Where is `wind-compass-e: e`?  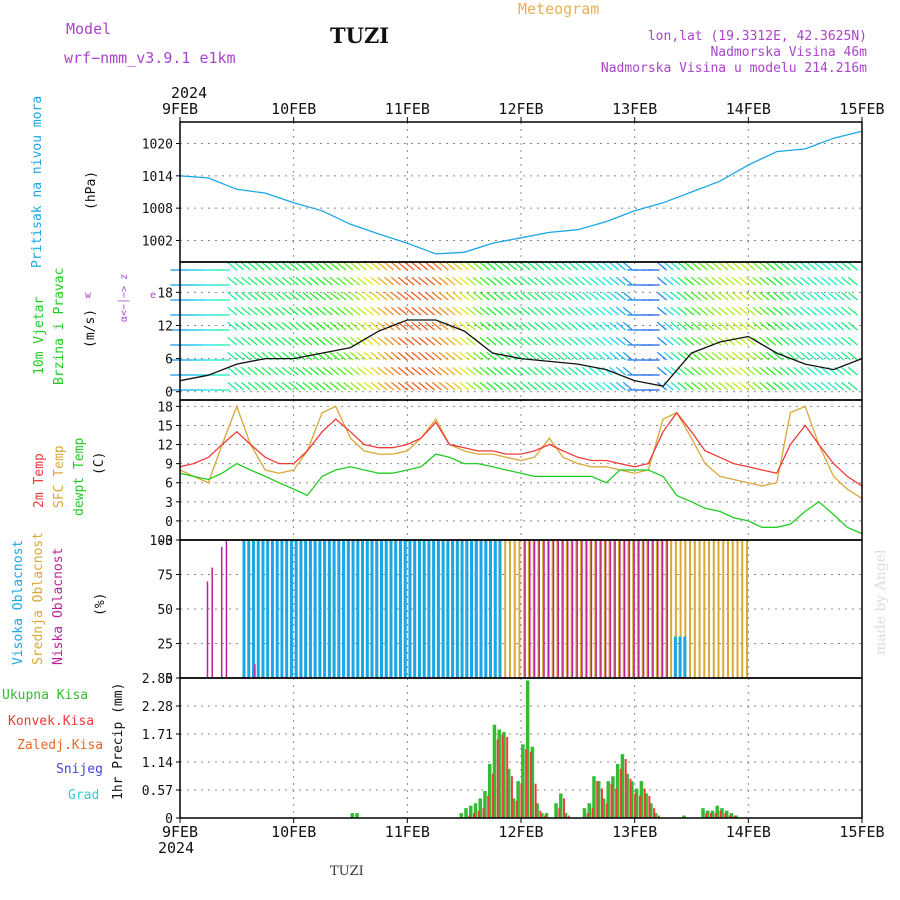 wind-compass-e: e is located at coordinates (153, 295).